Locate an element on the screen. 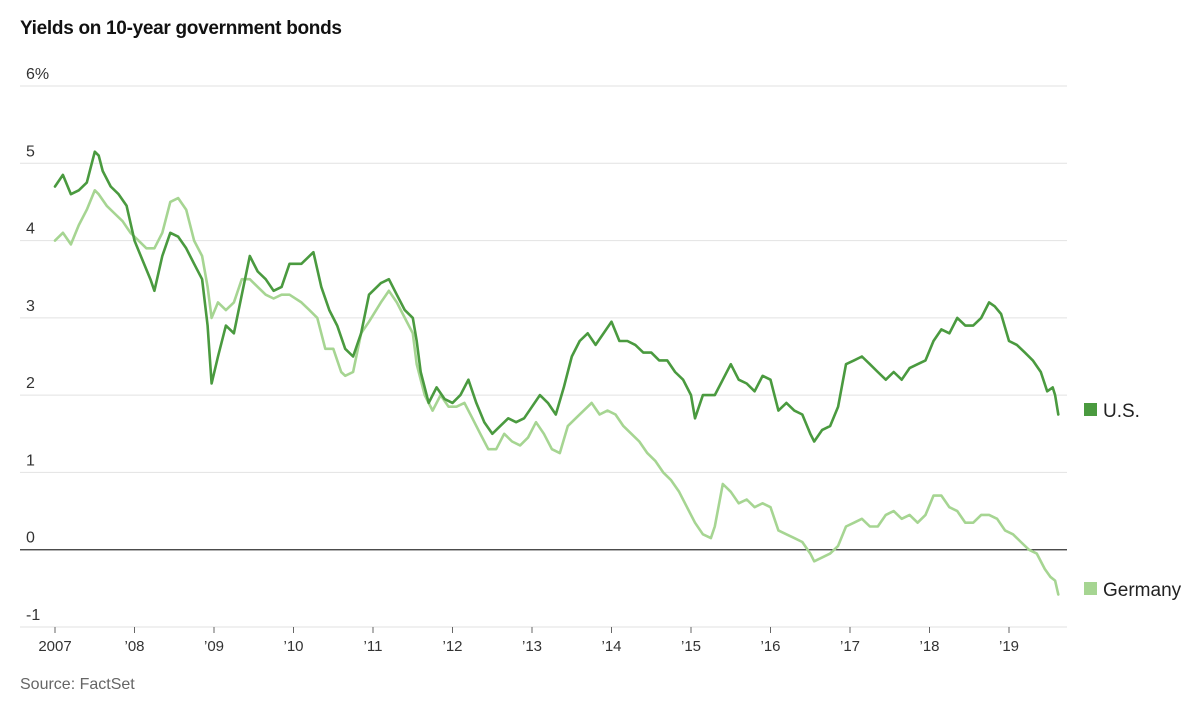 The height and width of the screenshot is (719, 1200). x-tick-label: ’12 is located at coordinates (452, 646).